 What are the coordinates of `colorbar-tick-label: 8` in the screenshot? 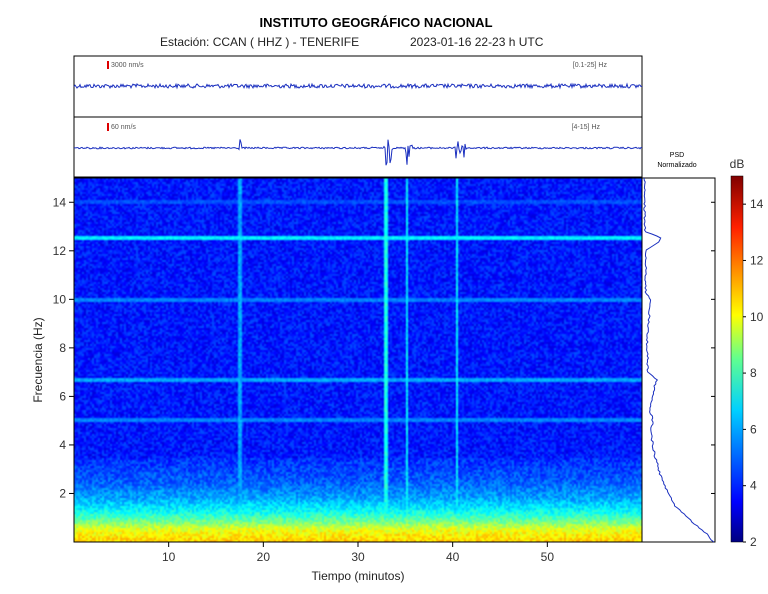 It's located at (753, 373).